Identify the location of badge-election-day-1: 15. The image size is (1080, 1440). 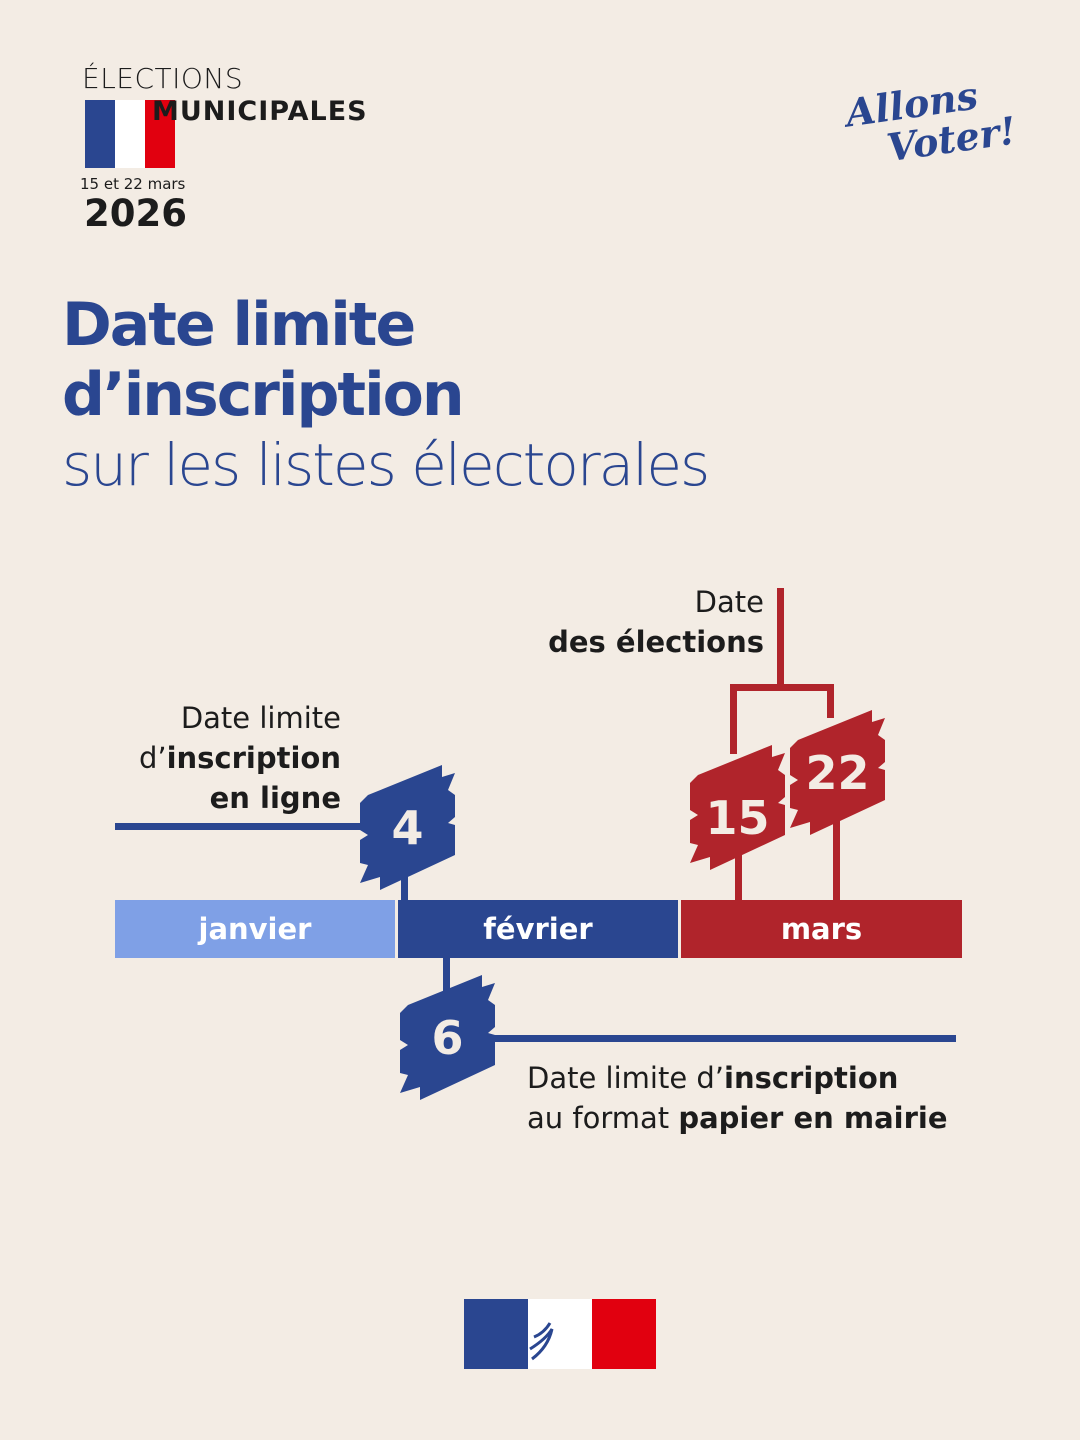
(737, 807).